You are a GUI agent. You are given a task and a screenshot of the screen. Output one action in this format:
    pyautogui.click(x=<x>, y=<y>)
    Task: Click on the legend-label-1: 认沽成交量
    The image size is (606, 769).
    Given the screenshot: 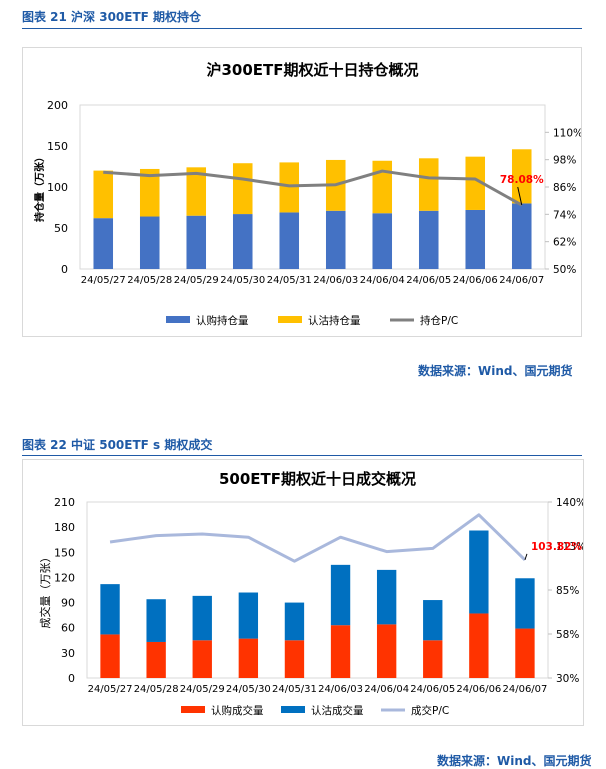 What is the action you would take?
    pyautogui.click(x=337, y=710)
    